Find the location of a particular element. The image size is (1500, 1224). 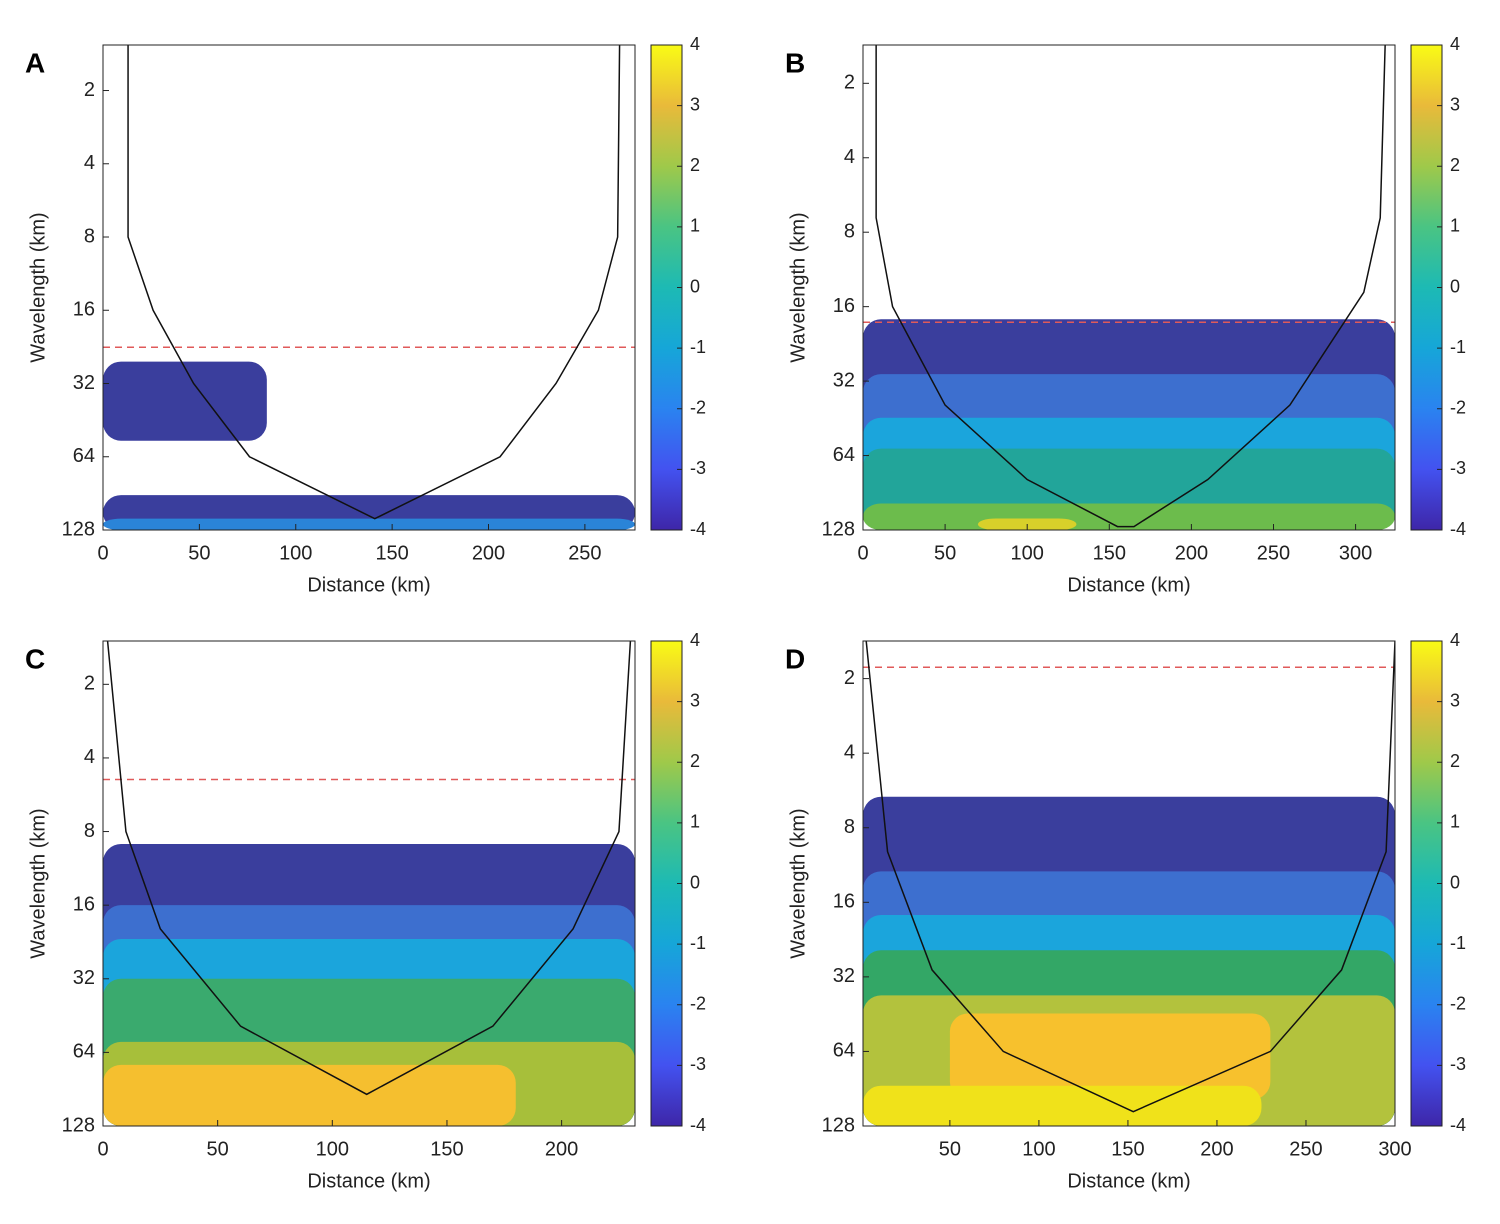

colorbar-tick-label: 2 is located at coordinates (1455, 165).